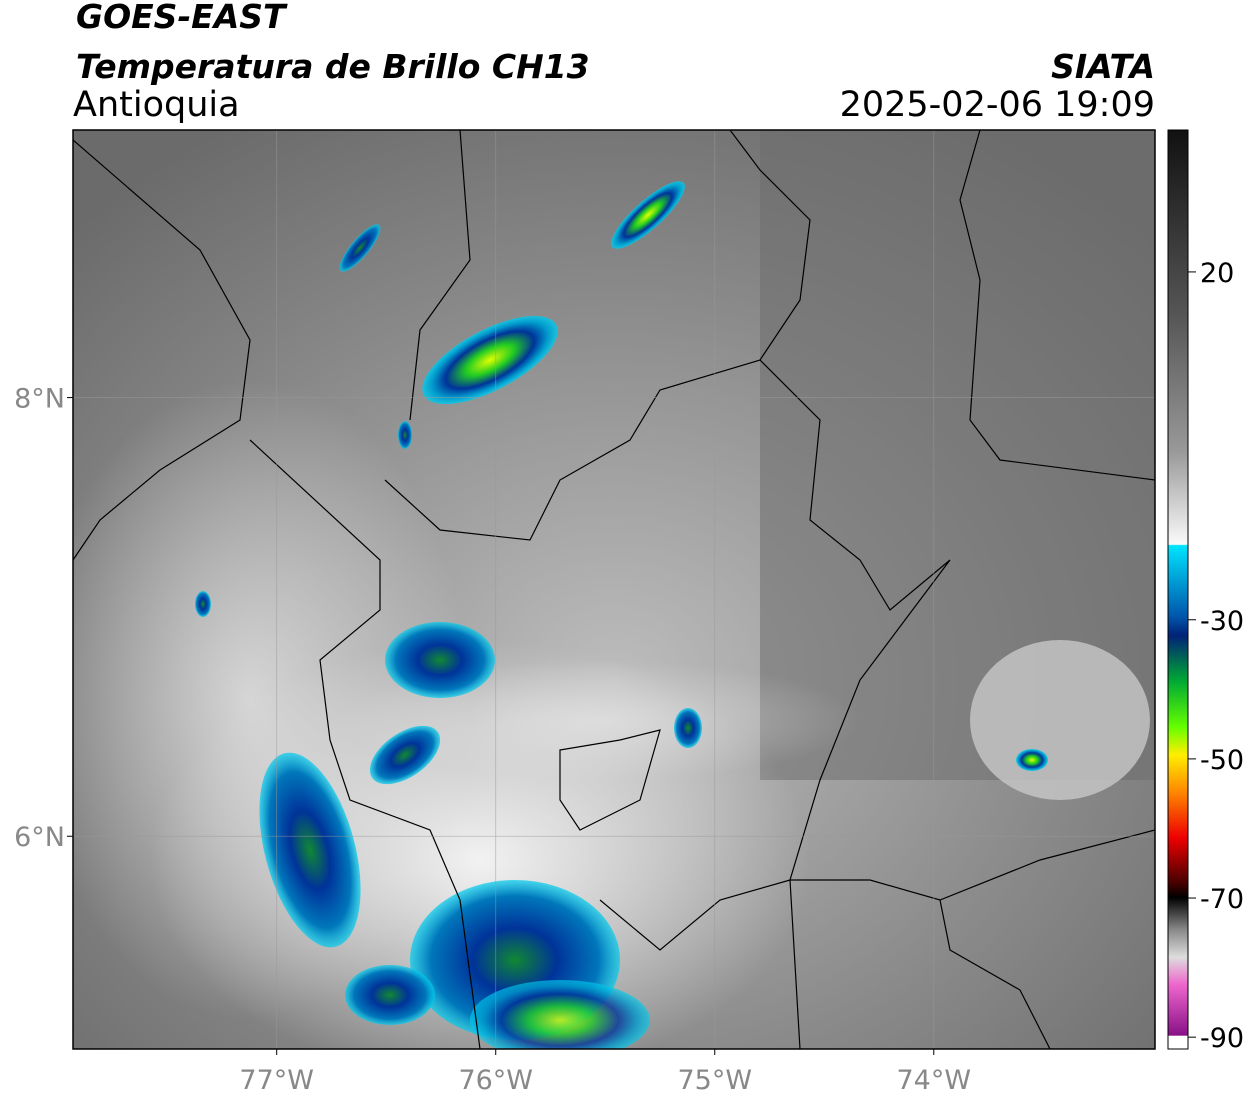 The width and height of the screenshot is (1252, 1099). Describe the element at coordinates (1103, 66) in the screenshot. I see `source: SIATA` at that location.